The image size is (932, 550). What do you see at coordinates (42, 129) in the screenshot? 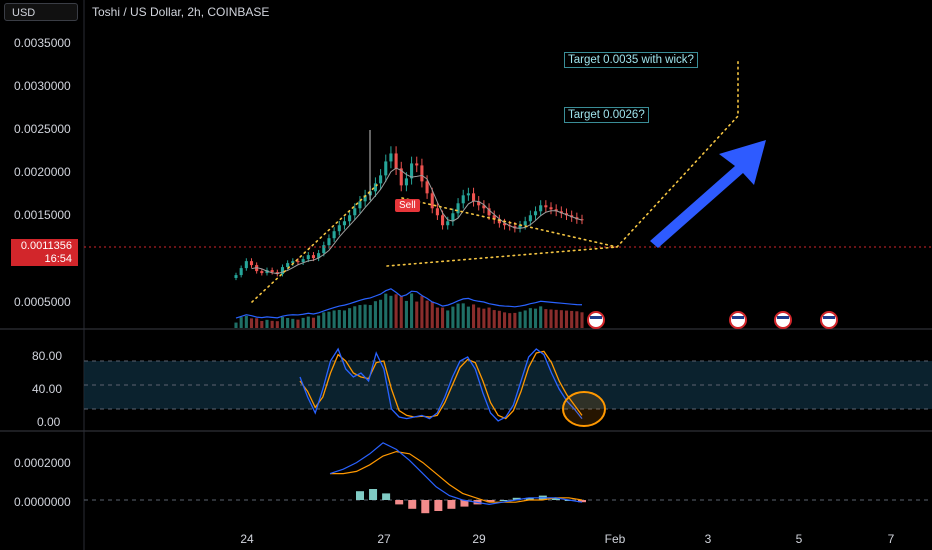
I see `price-tick: 0.0025000` at bounding box center [42, 129].